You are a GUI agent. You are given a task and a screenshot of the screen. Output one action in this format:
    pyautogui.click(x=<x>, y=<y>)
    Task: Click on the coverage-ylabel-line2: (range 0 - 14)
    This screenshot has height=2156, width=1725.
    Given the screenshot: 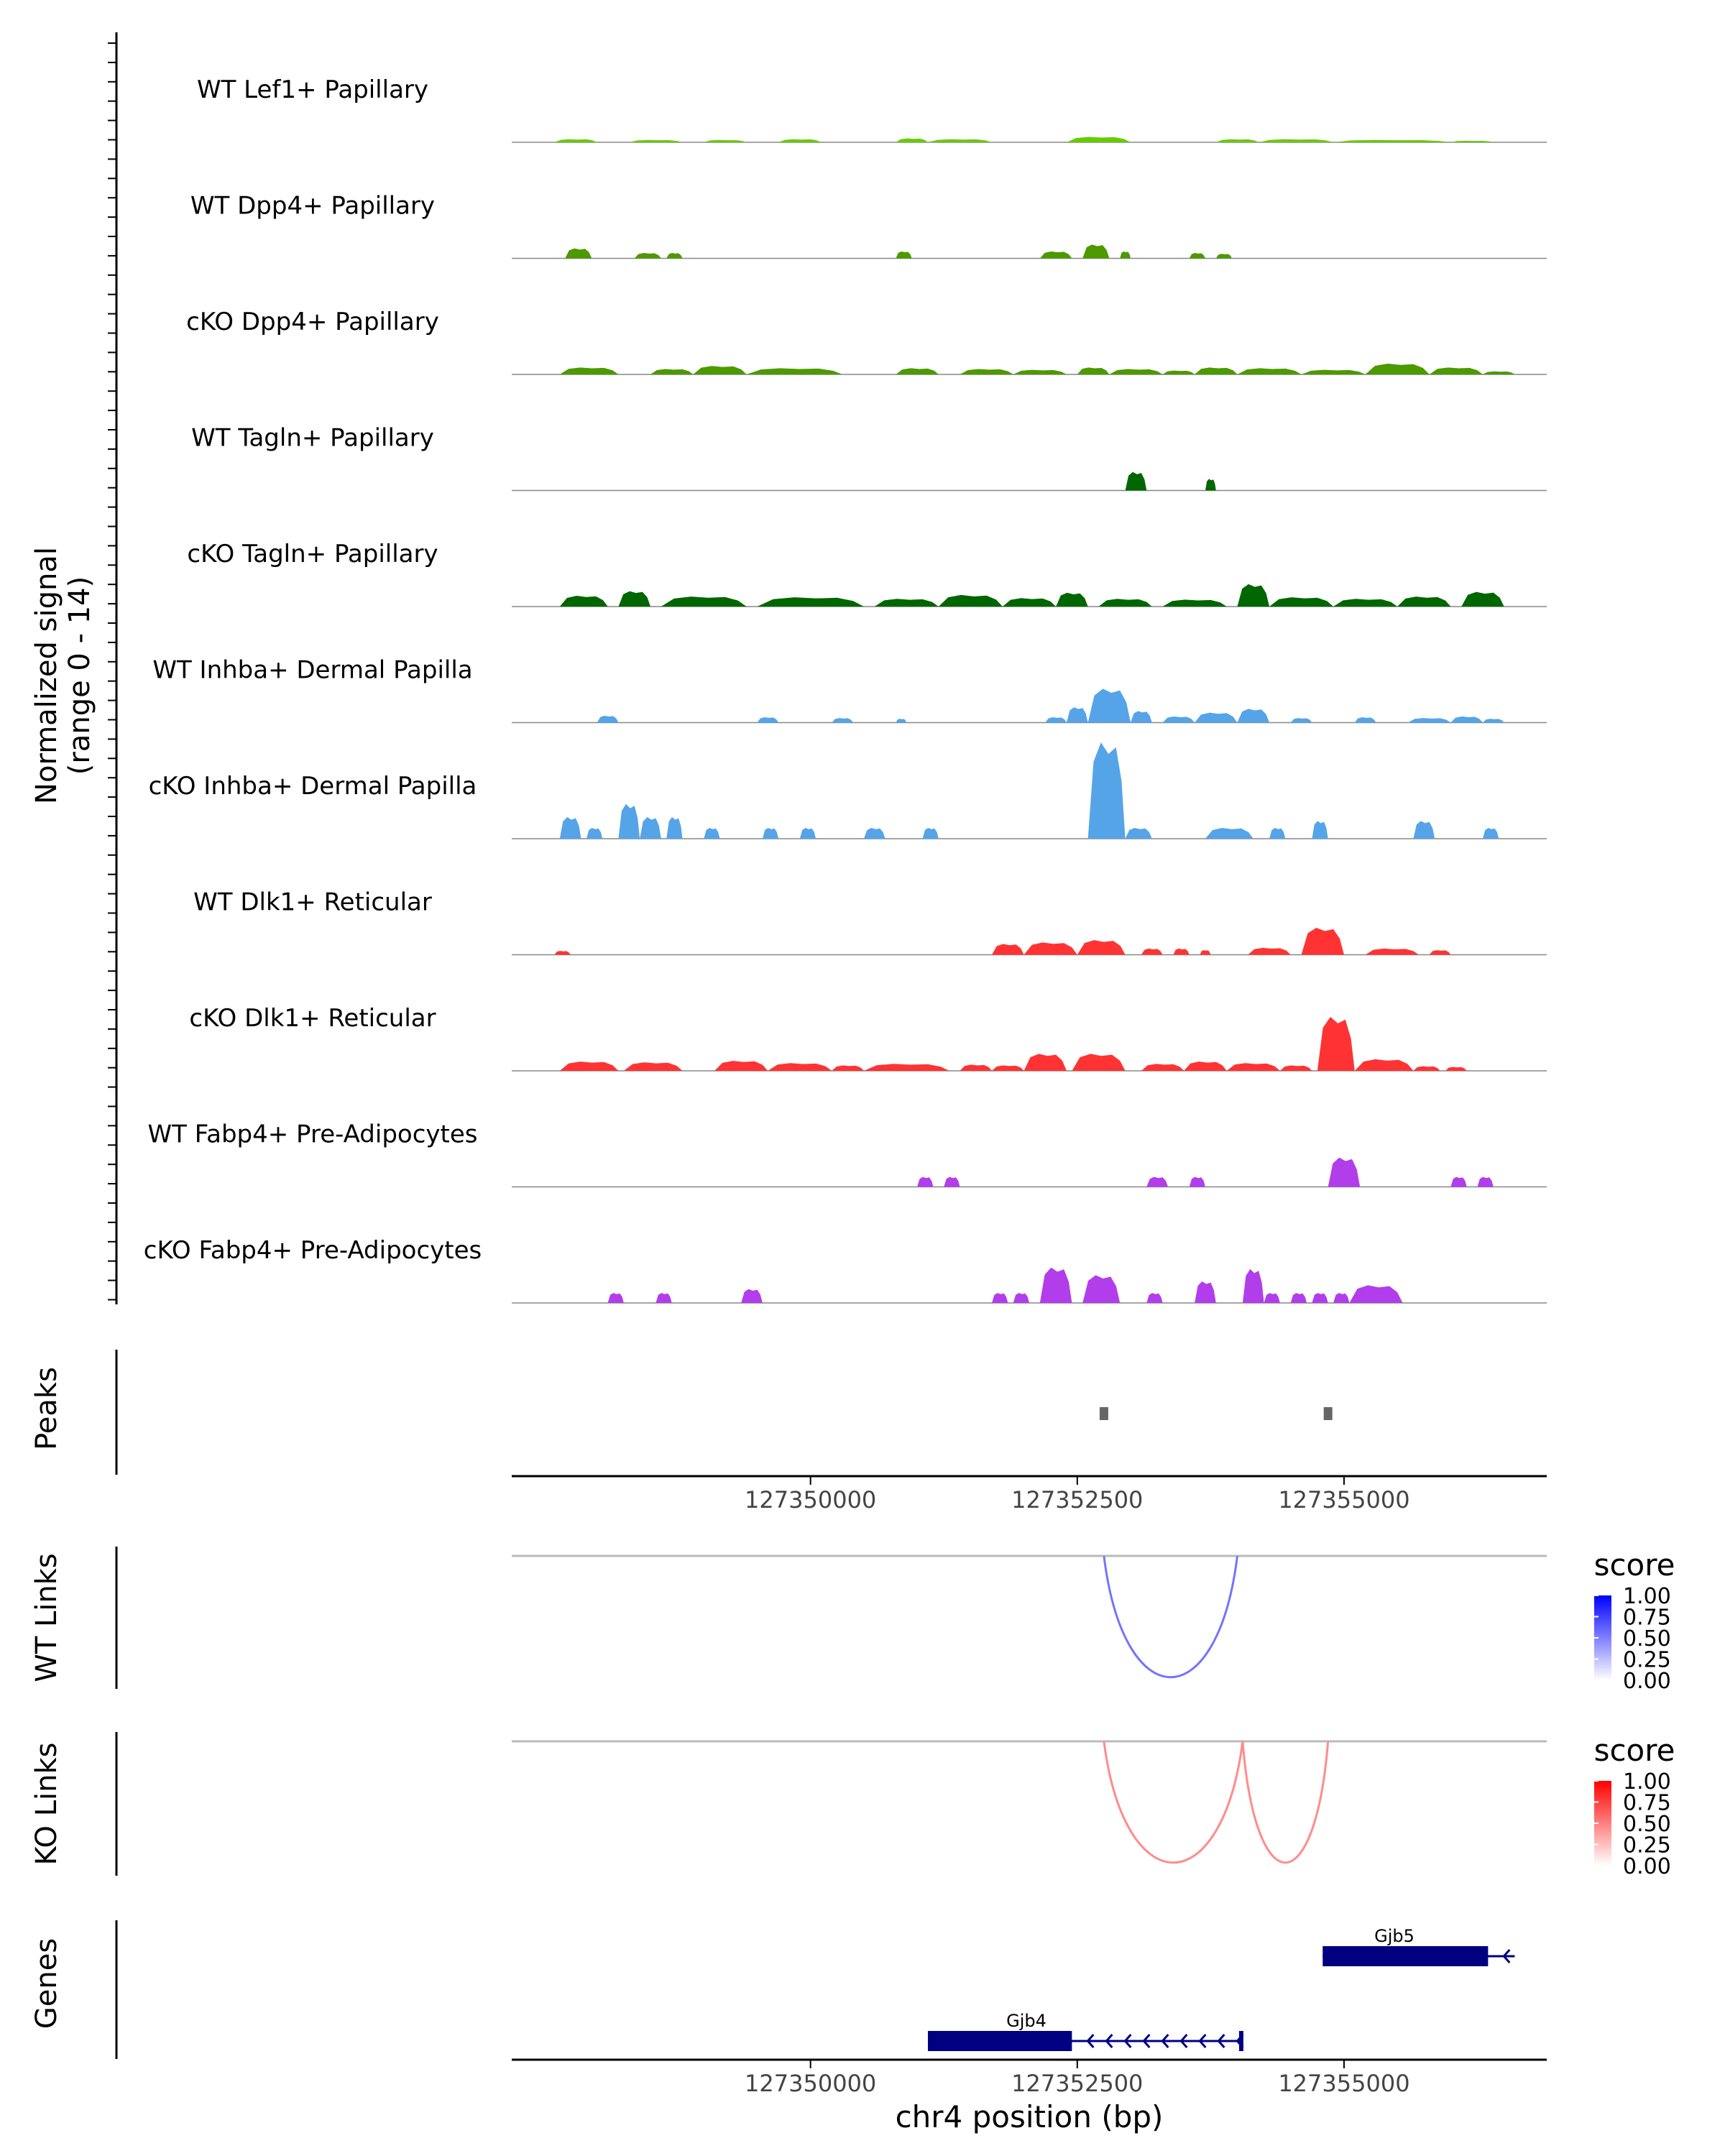 What is the action you would take?
    pyautogui.click(x=79, y=675)
    